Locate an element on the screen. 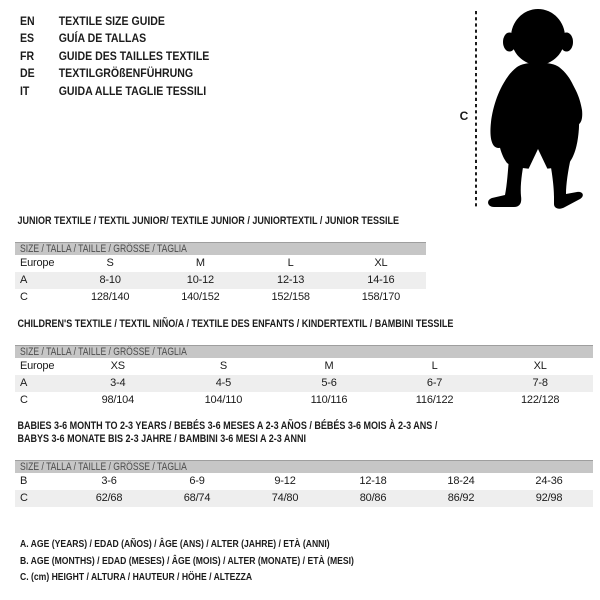  table-cell: 24-36 is located at coordinates (549, 481).